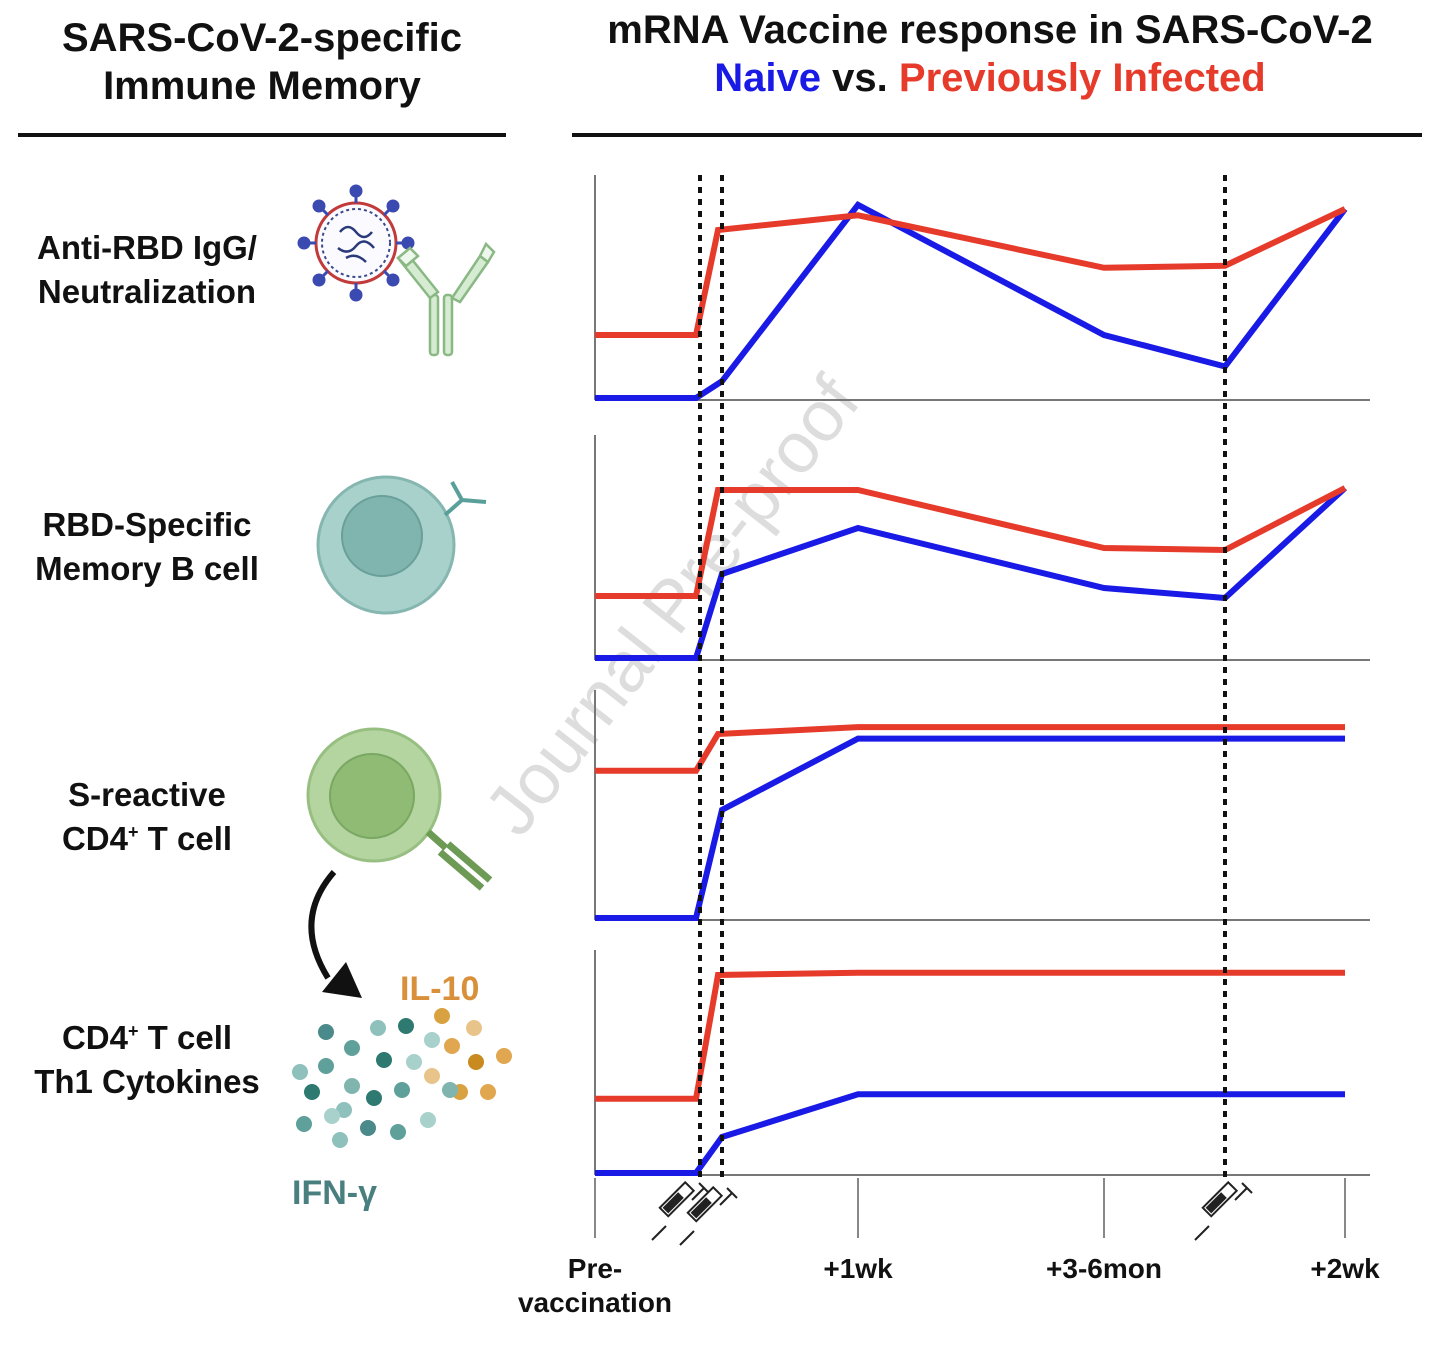 Image resolution: width=1456 pixels, height=1354 pixels. Describe the element at coordinates (147, 794) in the screenshot. I see `row-label-cd4-line1: S-reactive` at that location.